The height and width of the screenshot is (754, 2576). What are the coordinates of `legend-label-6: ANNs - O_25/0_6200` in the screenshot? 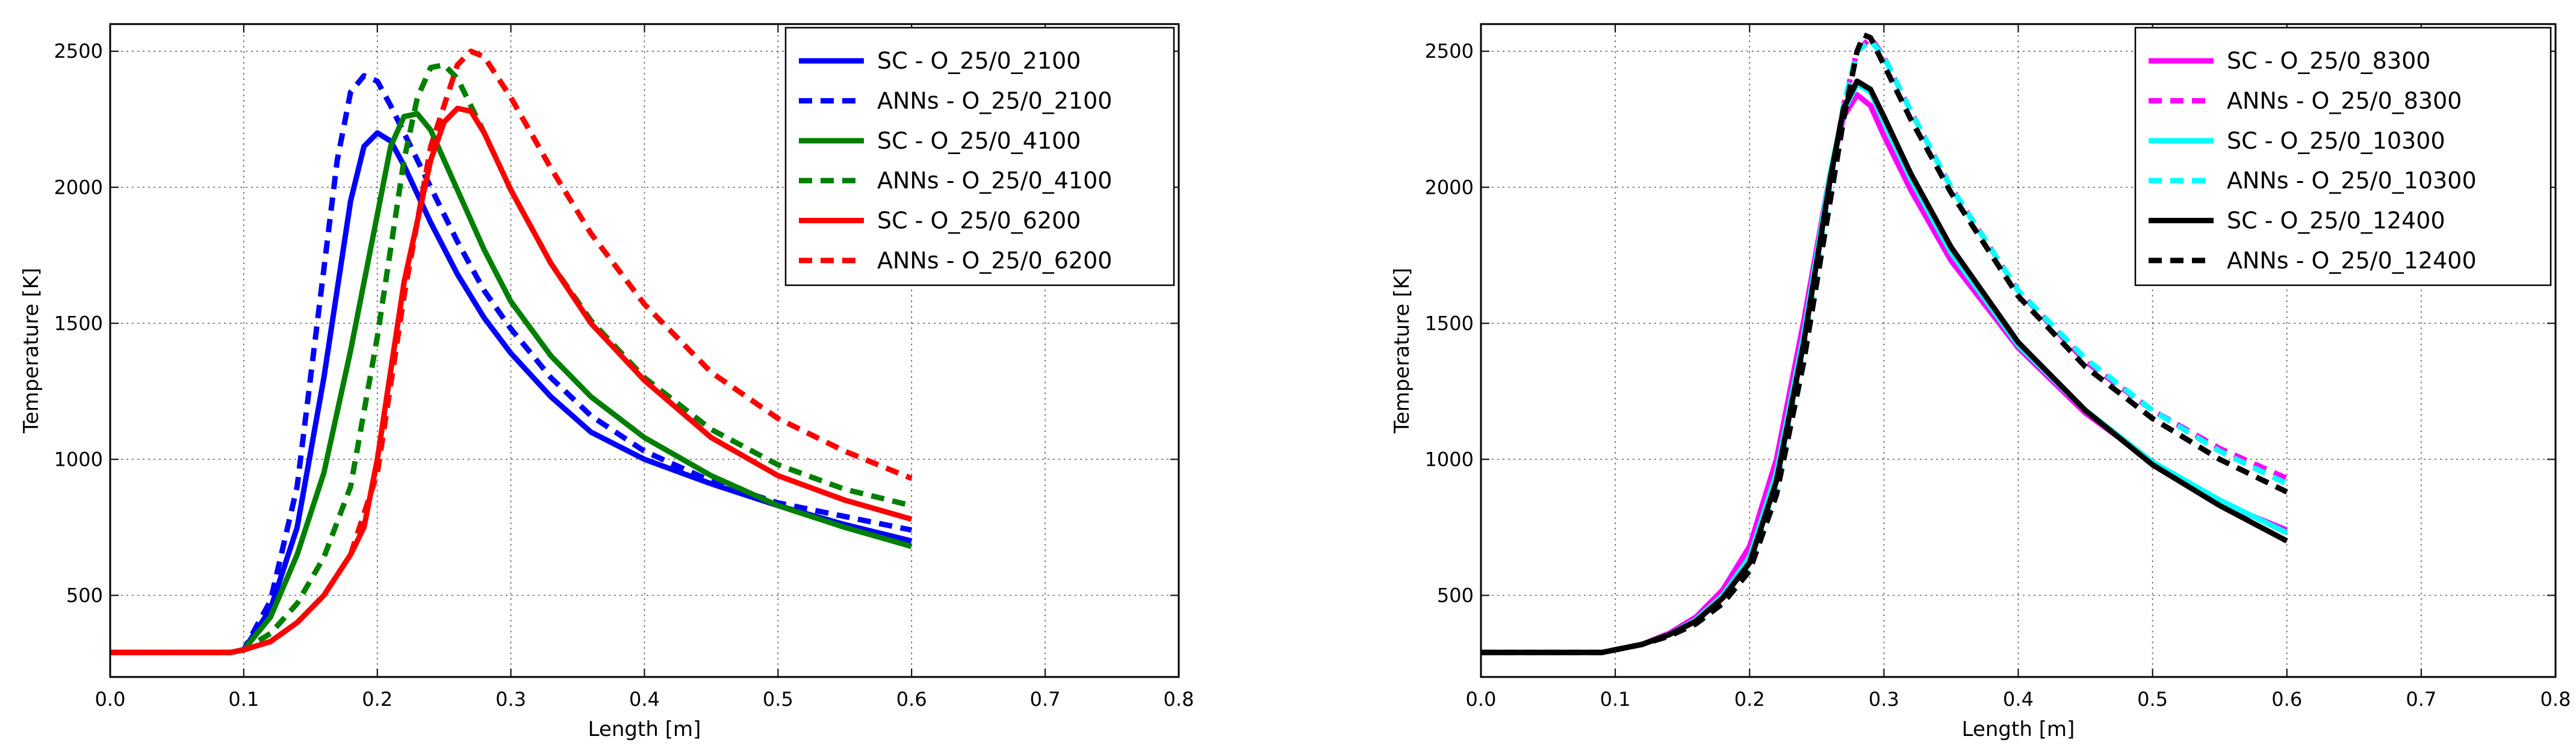 It's located at (994, 260).